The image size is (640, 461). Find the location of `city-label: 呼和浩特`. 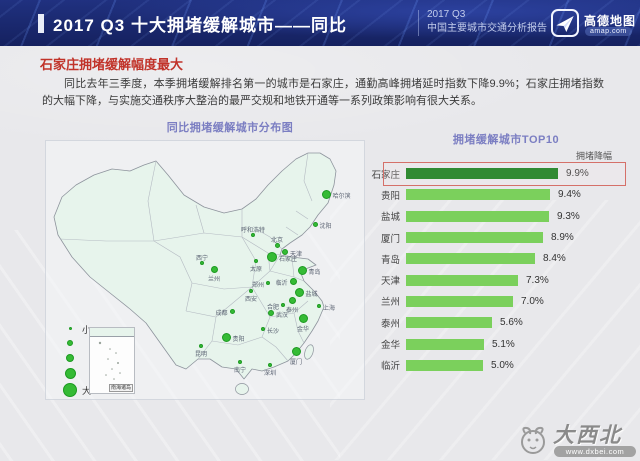

city-label: 呼和浩特 is located at coordinates (252, 231).